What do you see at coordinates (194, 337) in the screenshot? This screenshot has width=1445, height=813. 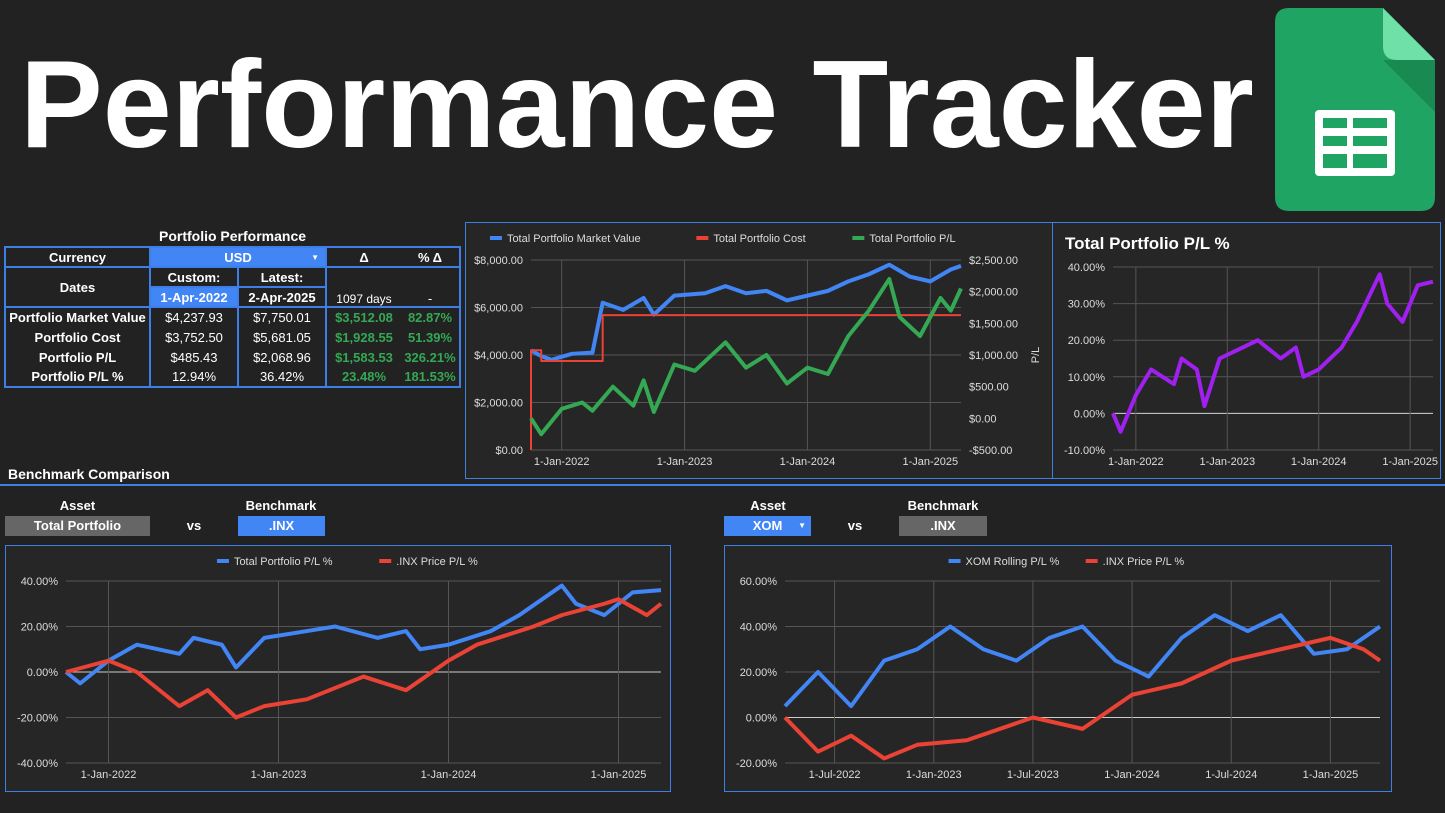 I see `custom-value: $3,752.50` at bounding box center [194, 337].